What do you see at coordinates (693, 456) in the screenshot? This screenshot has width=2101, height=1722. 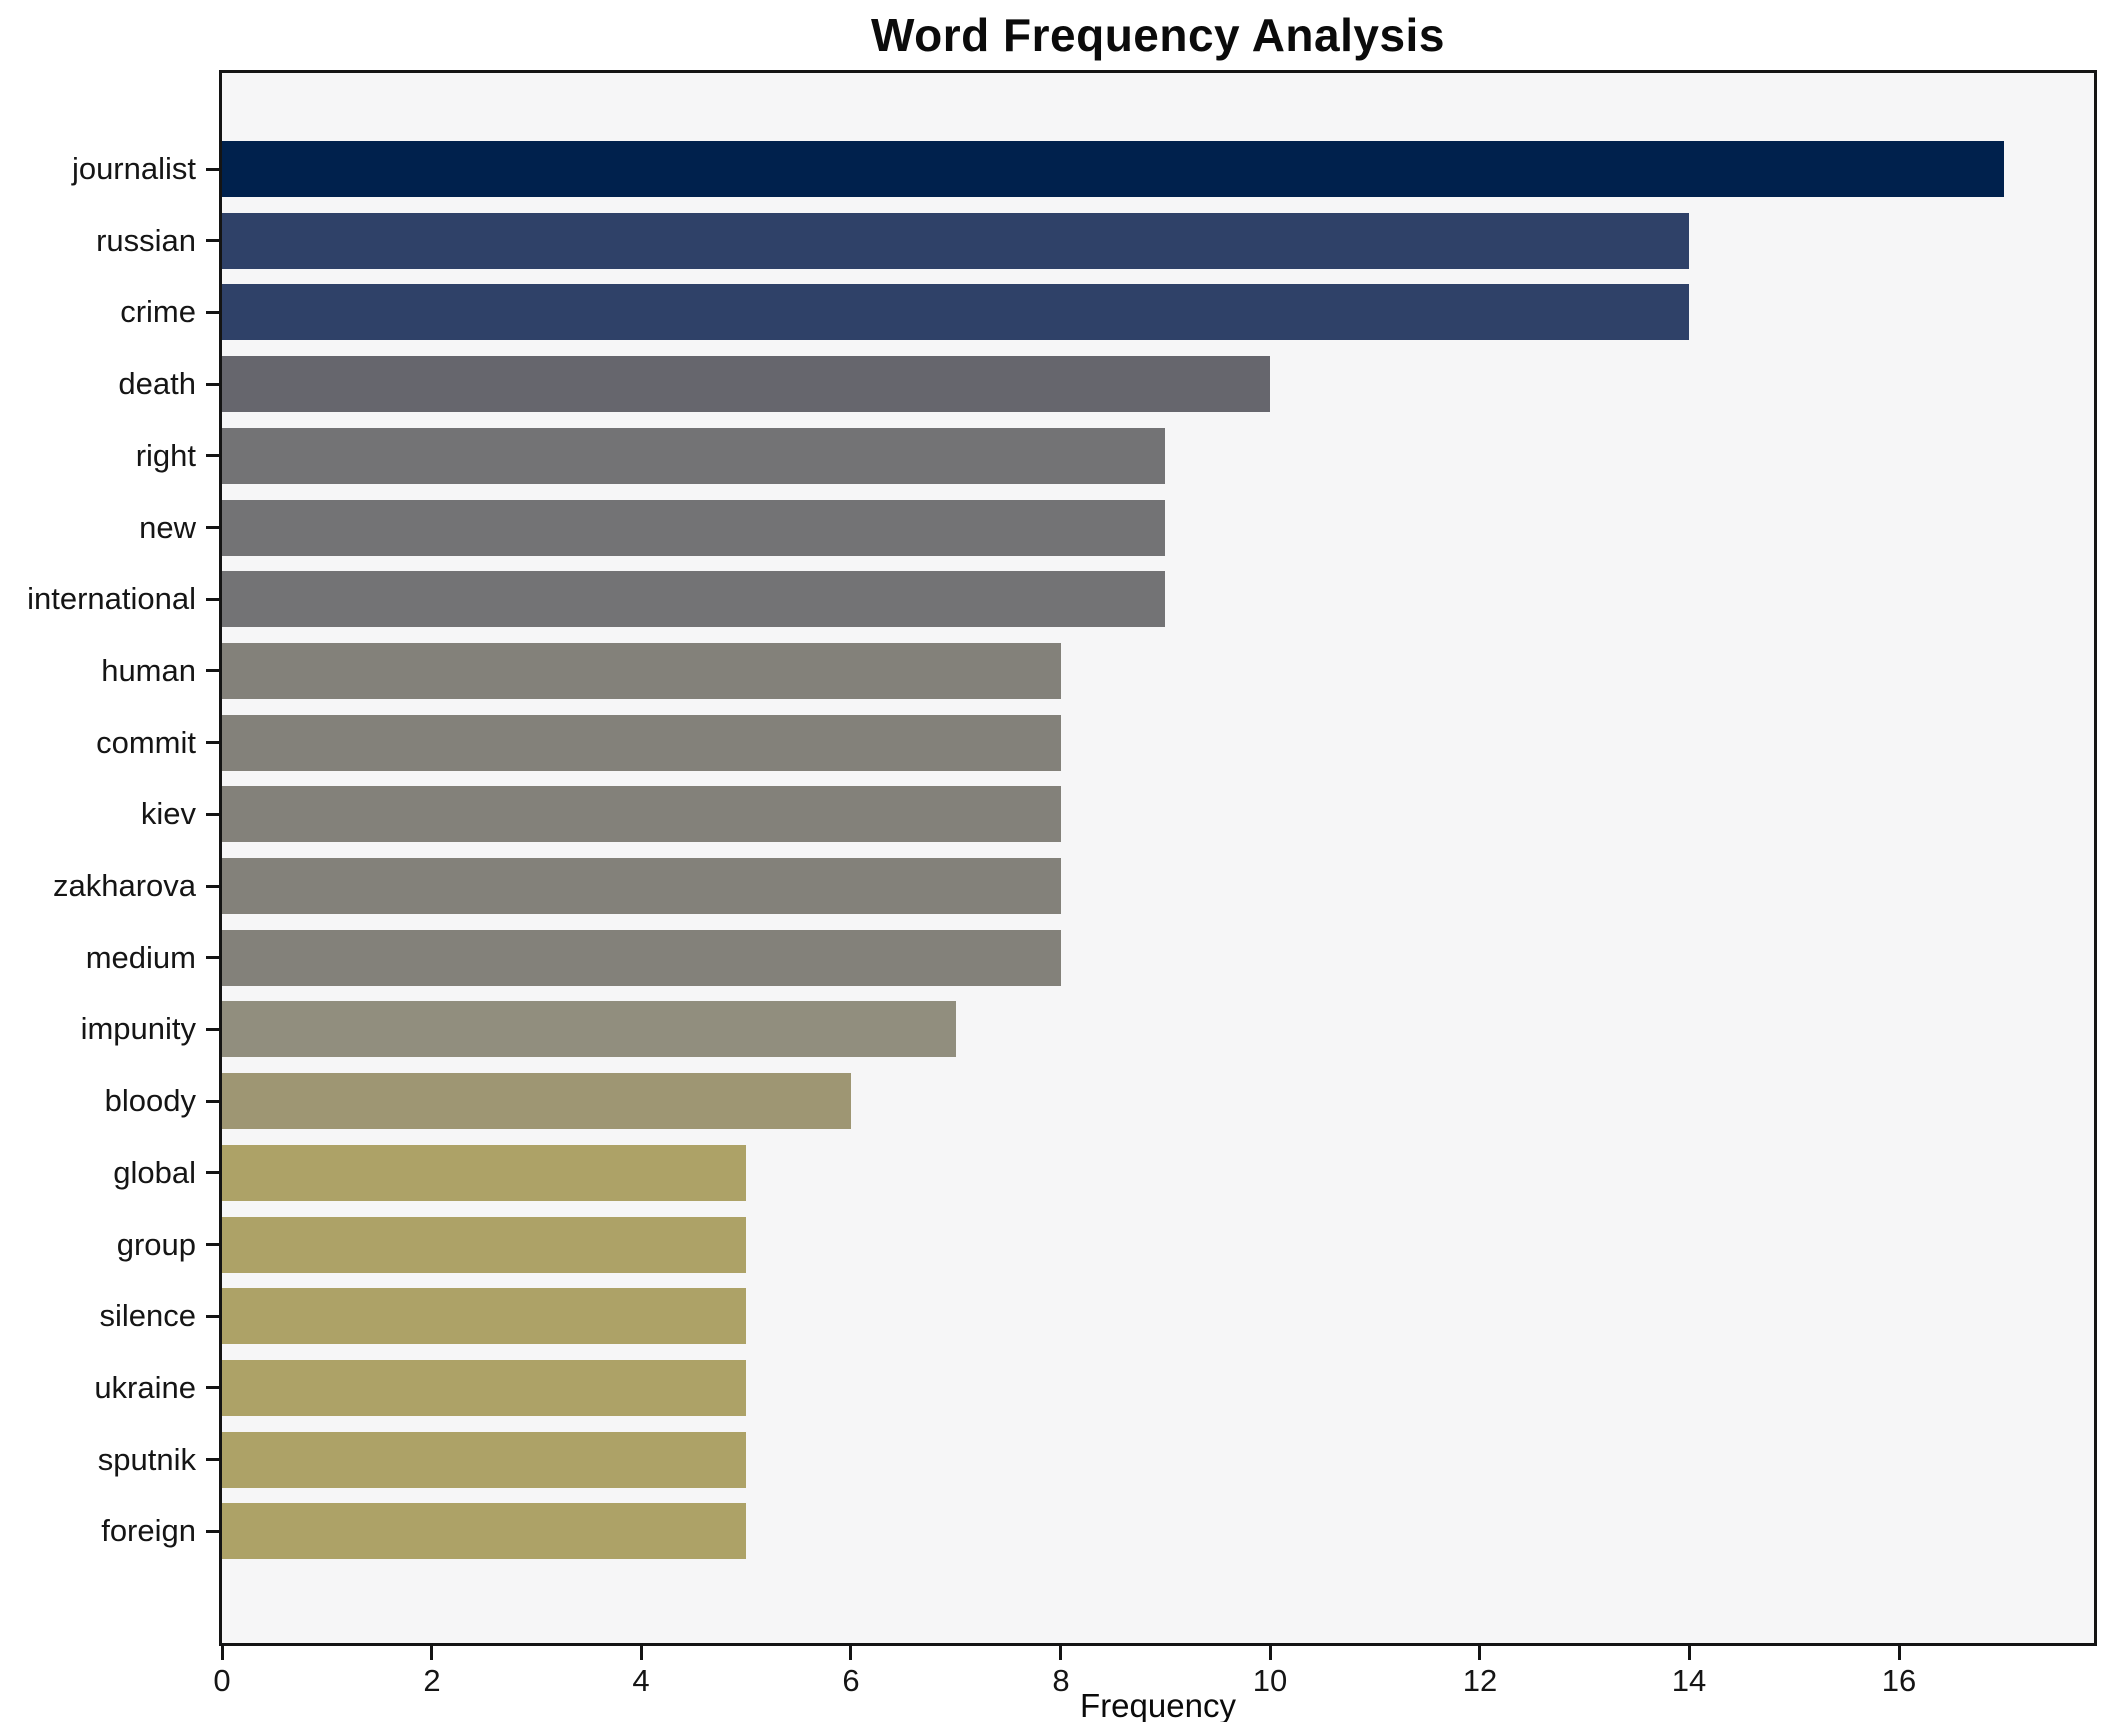 I see `bar-right` at bounding box center [693, 456].